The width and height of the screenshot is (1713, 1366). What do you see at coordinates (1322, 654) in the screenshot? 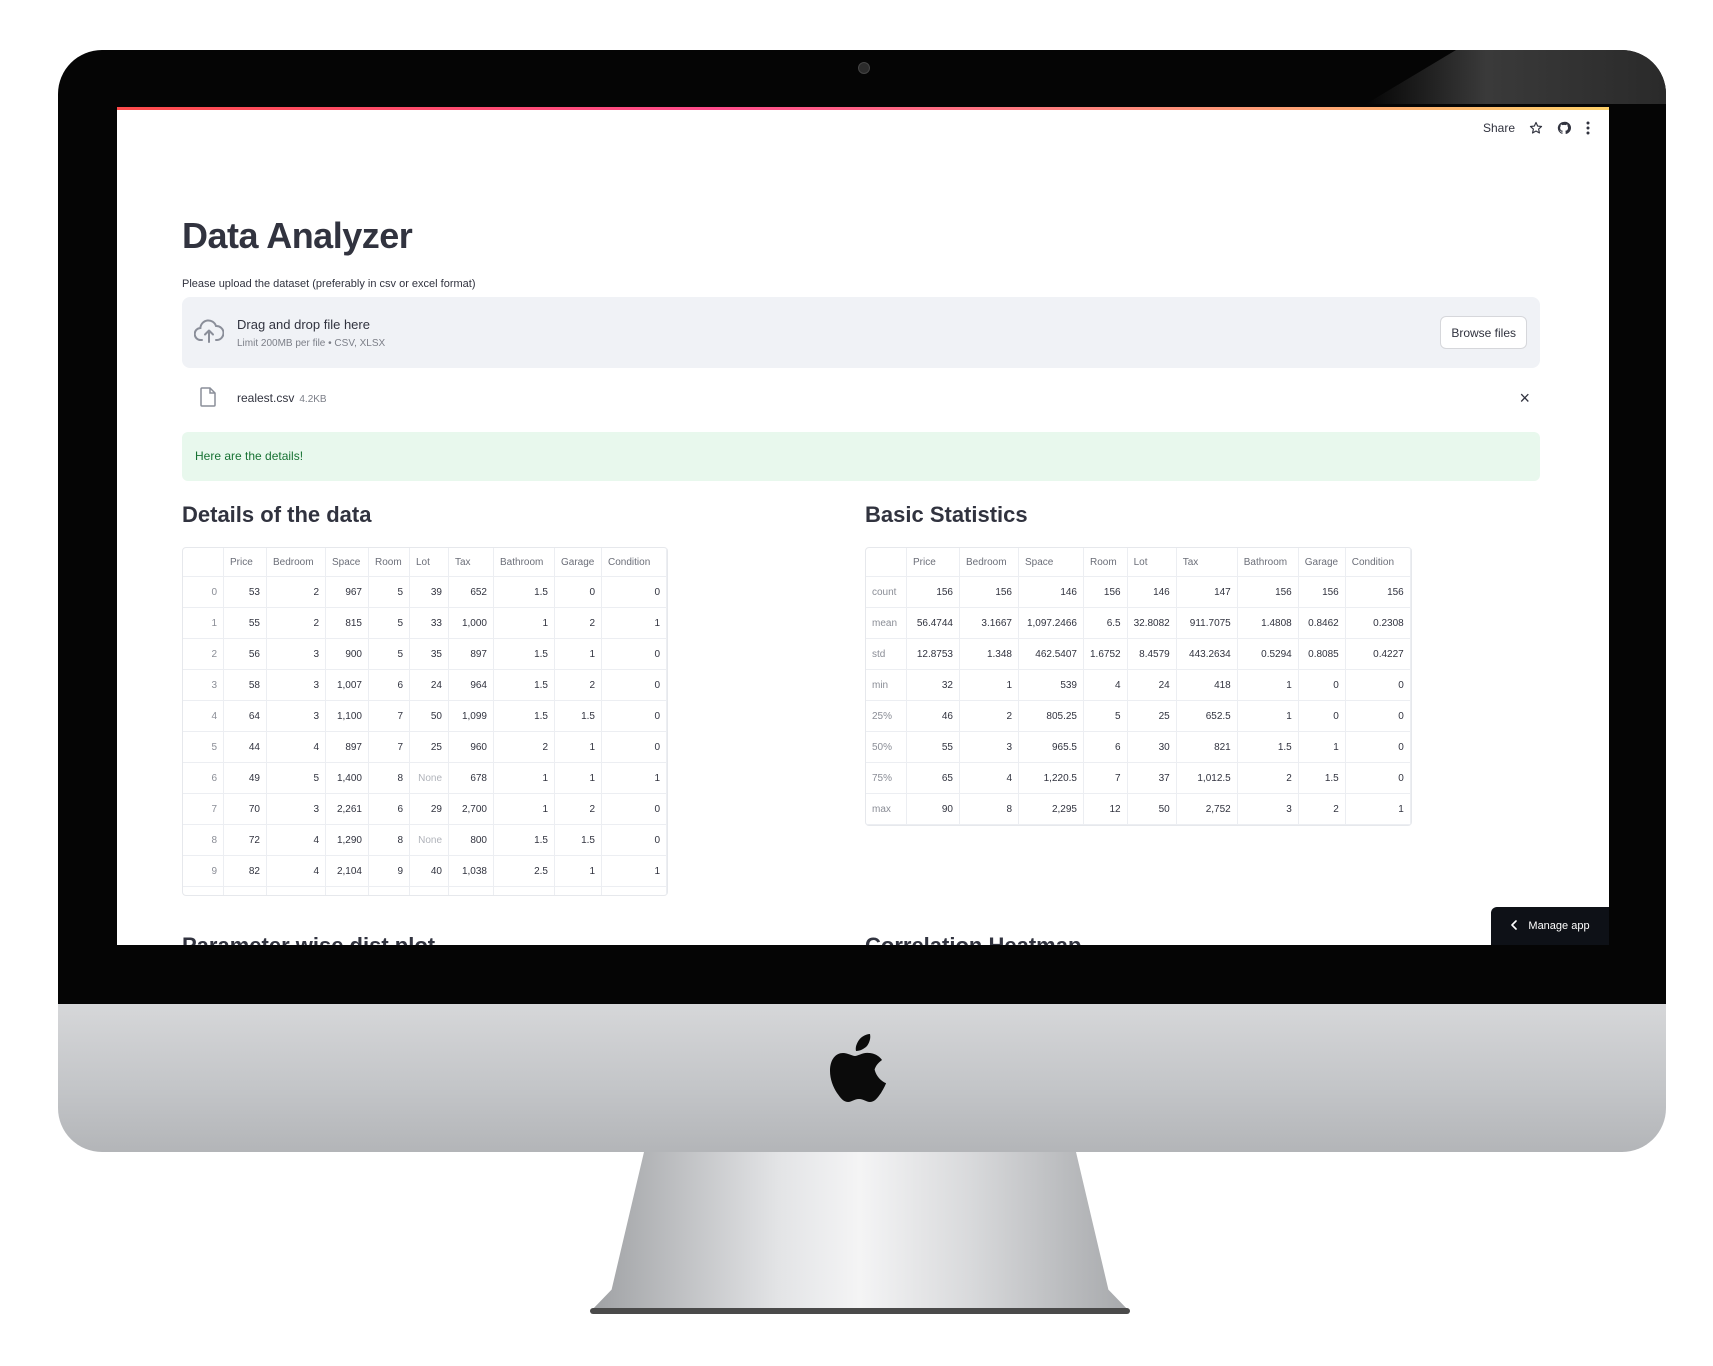
I see `table-cell: 0.8085` at bounding box center [1322, 654].